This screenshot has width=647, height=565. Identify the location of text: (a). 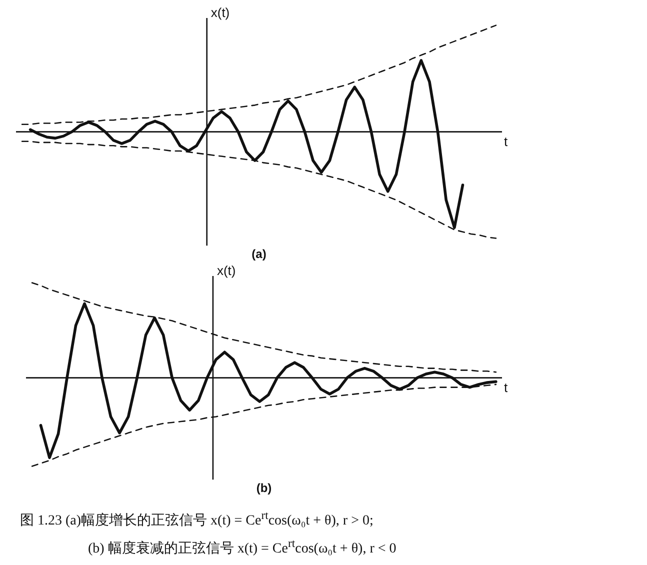
(259, 254).